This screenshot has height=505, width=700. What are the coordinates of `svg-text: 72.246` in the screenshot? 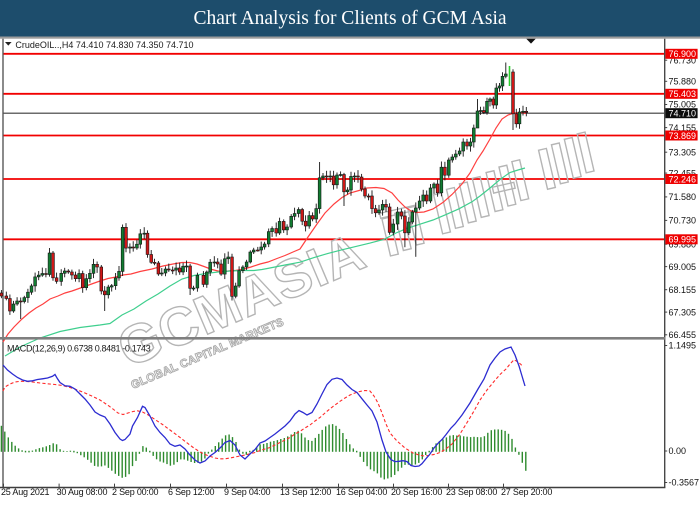 It's located at (683, 179).